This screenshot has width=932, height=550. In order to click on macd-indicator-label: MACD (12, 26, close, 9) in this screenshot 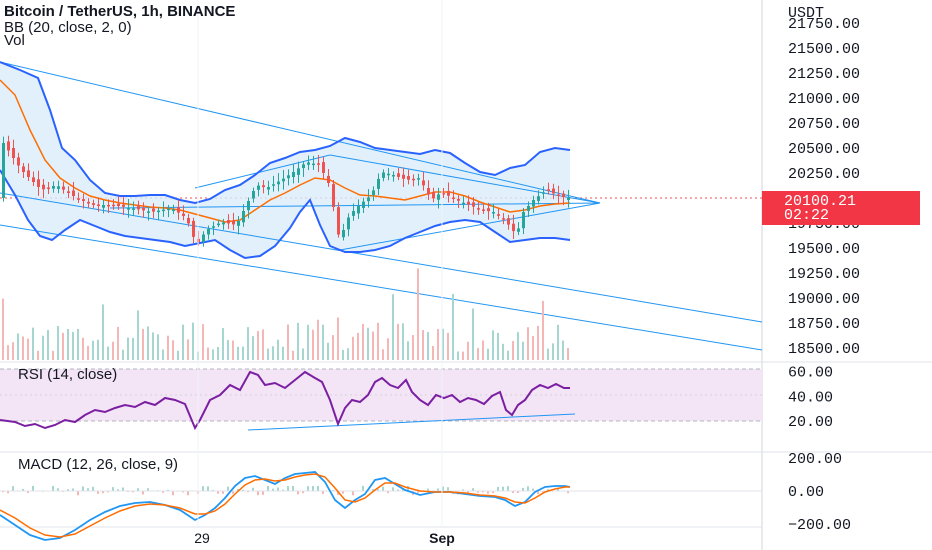, I will do `click(98, 464)`.